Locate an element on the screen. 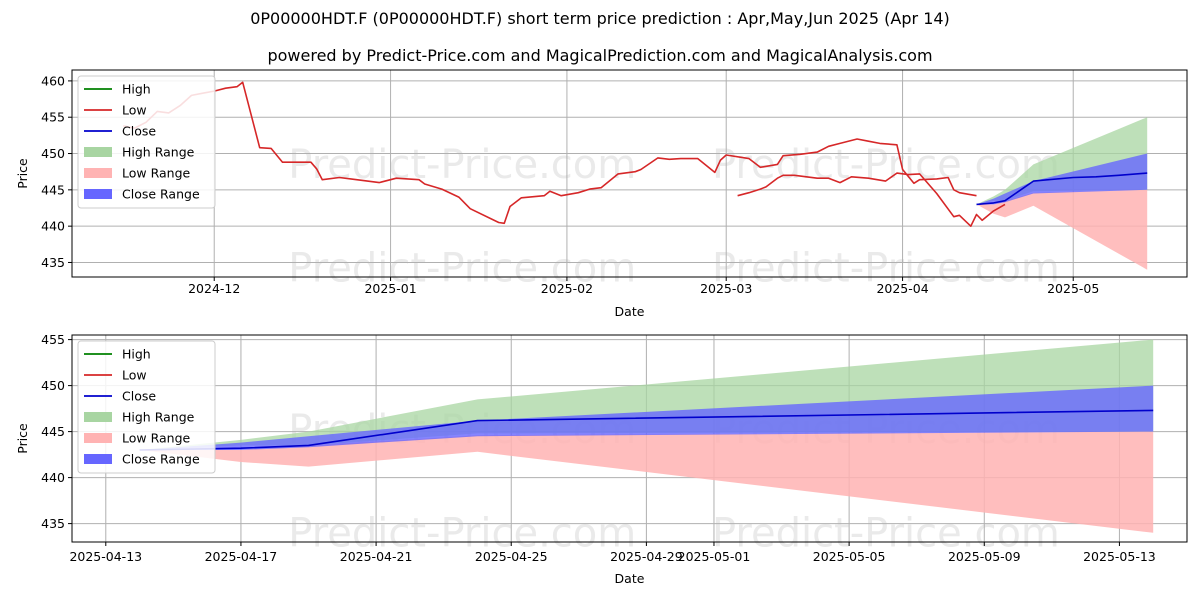 The width and height of the screenshot is (1200, 600). panel-1-legend-box is located at coordinates (146, 142).